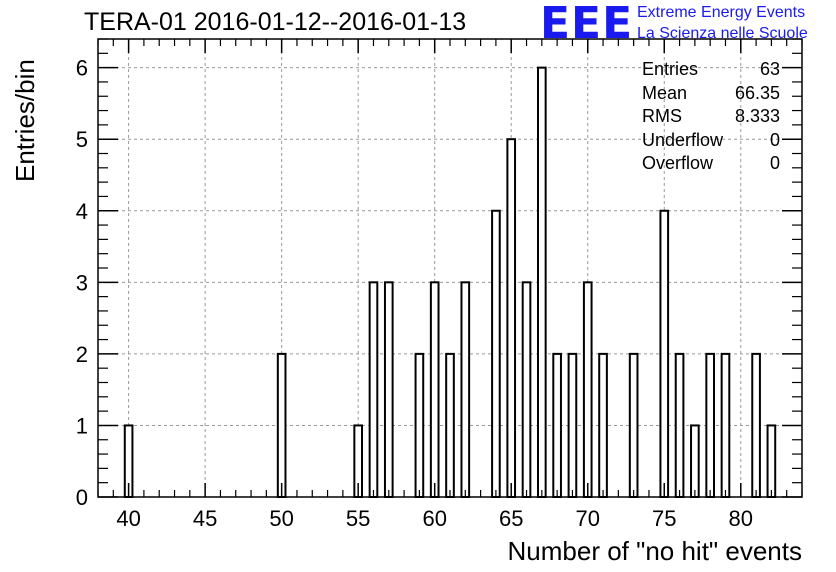 The image size is (836, 572). Describe the element at coordinates (82, 282) in the screenshot. I see `y-tick-label: 3` at that location.